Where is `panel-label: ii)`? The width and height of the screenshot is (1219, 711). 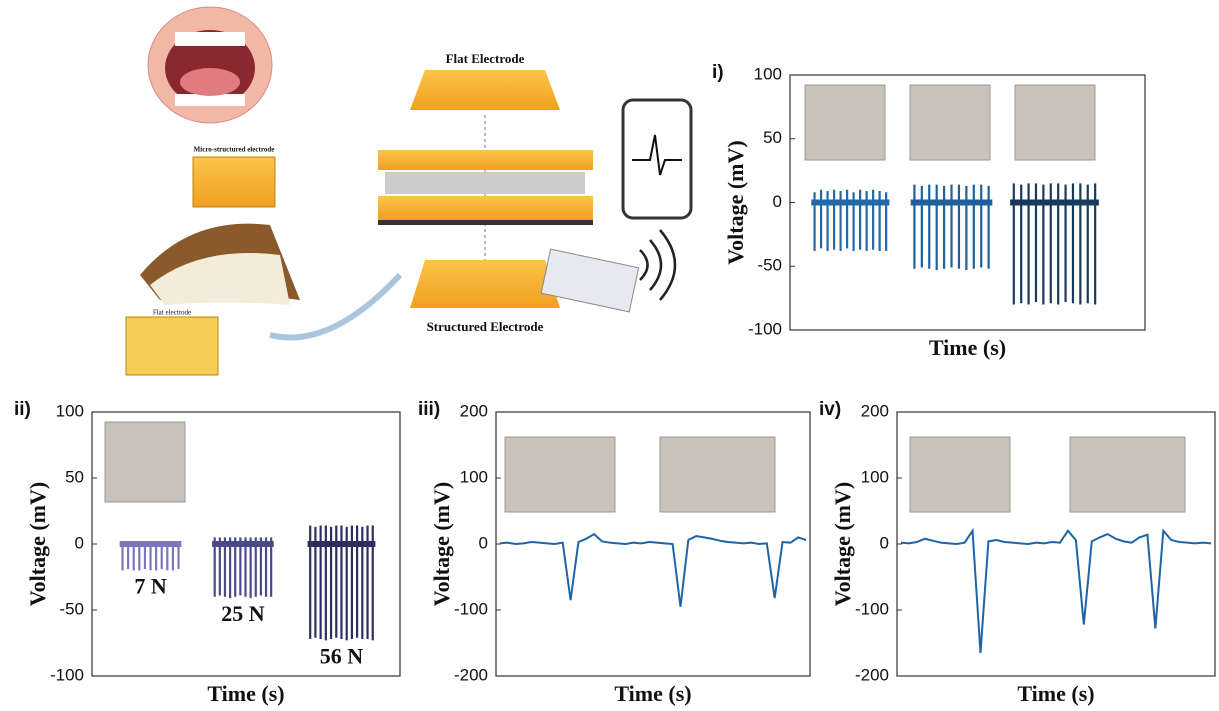
panel-label: ii) is located at coordinates (22, 409).